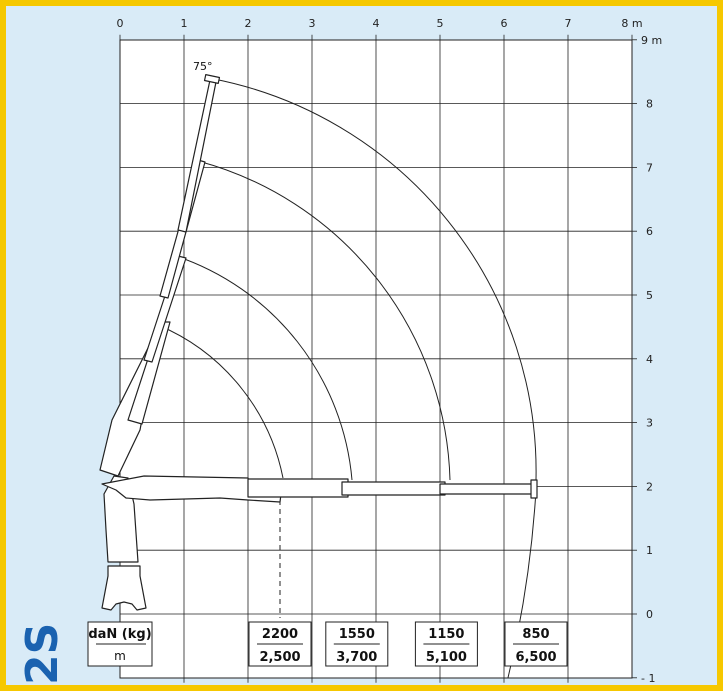  I want to click on boom-tip, so click(534, 489).